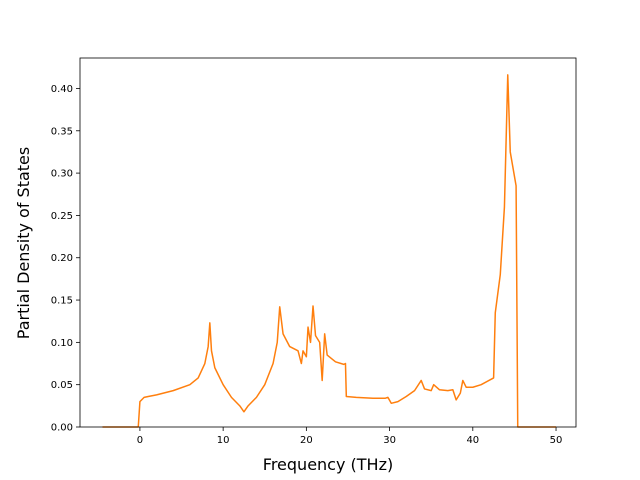  I want to click on y-tick-label: 0.25, so click(62, 216).